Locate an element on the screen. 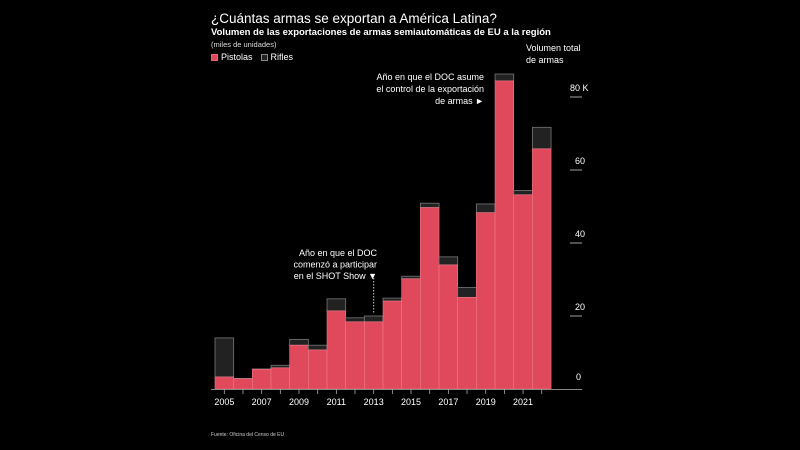 The width and height of the screenshot is (800, 450). legend-item-pistolas: Pistolas is located at coordinates (232, 57).